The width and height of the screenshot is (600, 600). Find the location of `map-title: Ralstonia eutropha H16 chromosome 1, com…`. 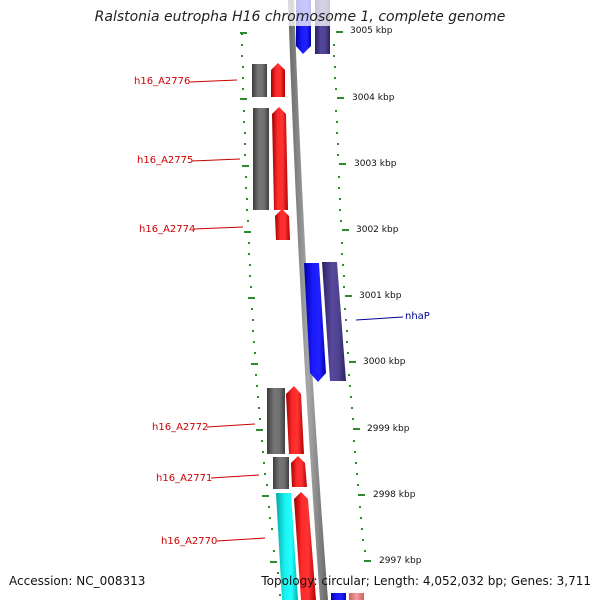

map-title: Ralstonia eutropha H16 chromosome 1, com… is located at coordinates (300, 17).